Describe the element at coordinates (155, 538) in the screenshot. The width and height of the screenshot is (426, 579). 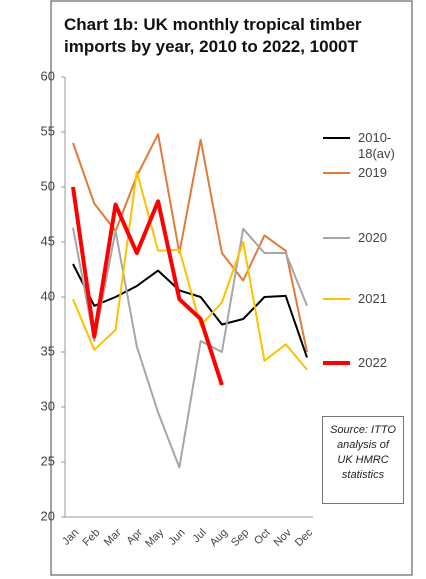
I see `x-tick-label: May` at that location.